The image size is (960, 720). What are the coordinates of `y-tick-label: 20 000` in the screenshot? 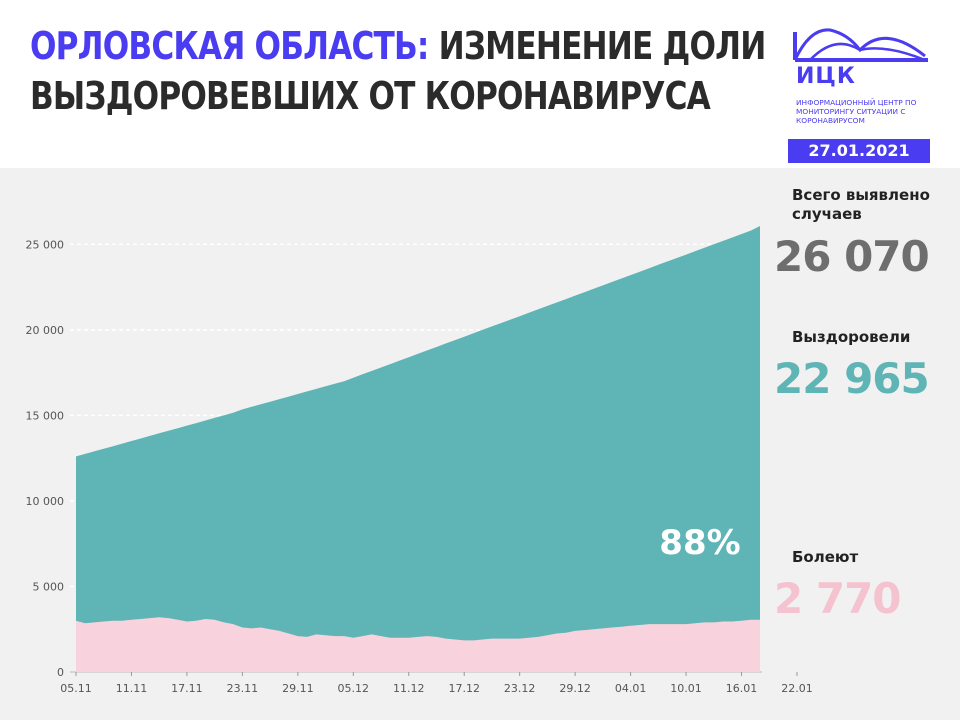 It's located at (45, 330).